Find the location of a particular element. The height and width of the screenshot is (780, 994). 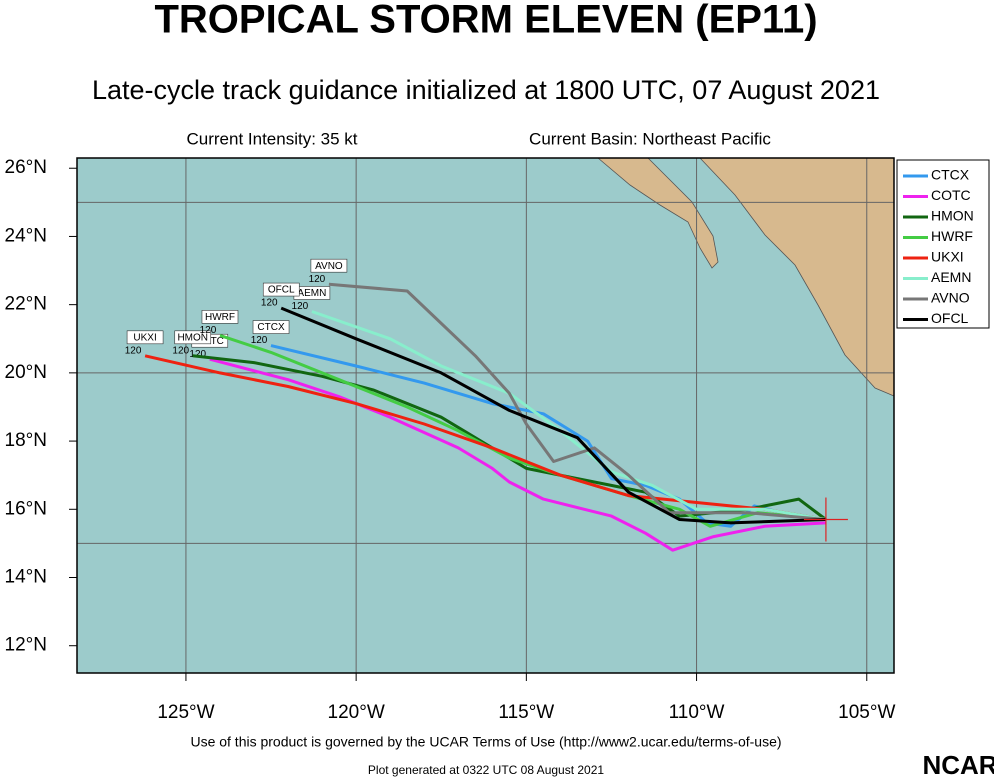

end-label-name: AEMN is located at coordinates (311, 293).